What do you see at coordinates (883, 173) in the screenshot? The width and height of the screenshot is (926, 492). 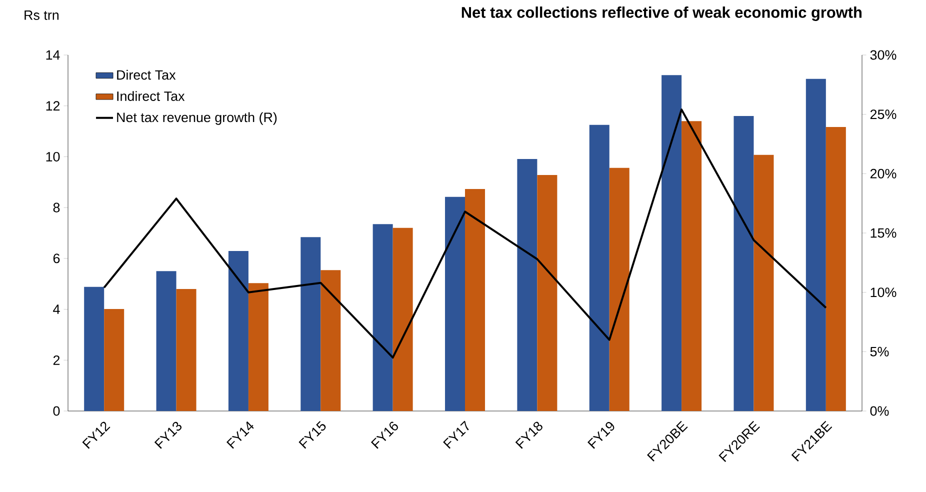 I see `y2-tick-label: 20%` at bounding box center [883, 173].